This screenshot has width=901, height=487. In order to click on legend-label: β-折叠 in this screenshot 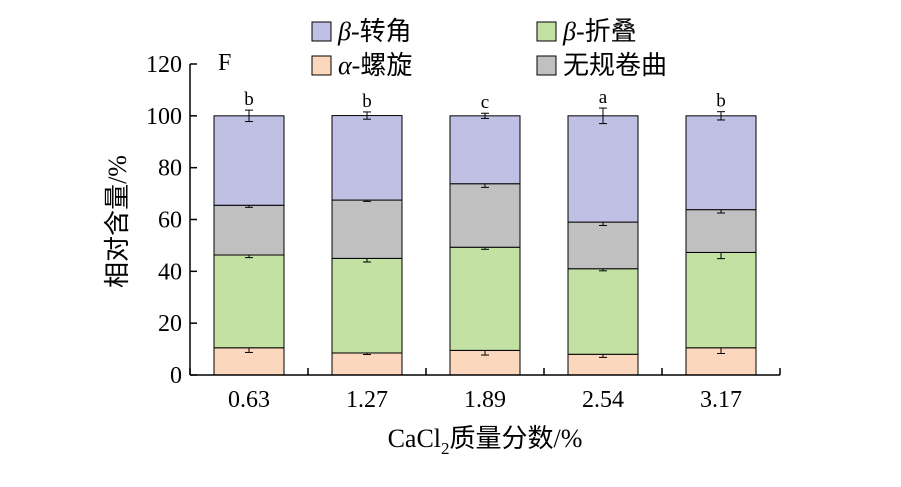, I will do `click(599, 31)`.